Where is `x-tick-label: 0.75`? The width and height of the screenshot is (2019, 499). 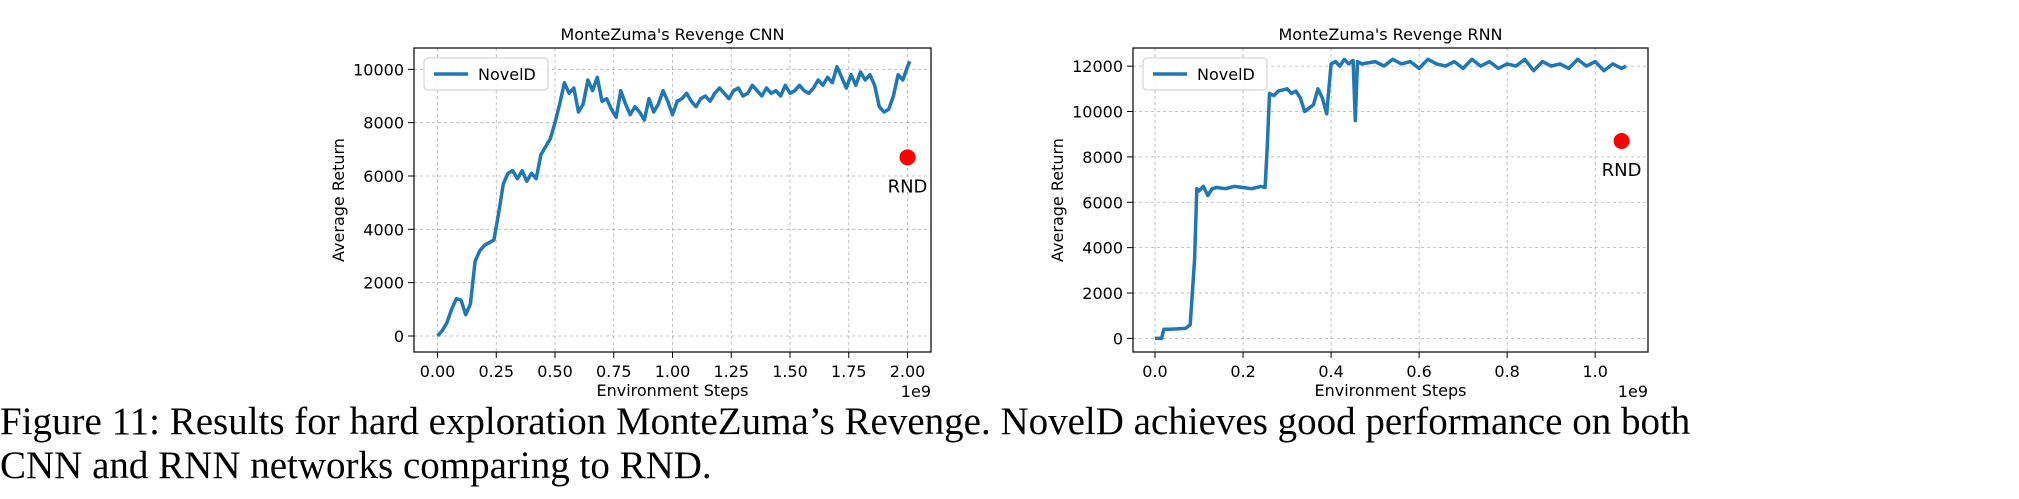
x-tick-label: 0.75 is located at coordinates (614, 371).